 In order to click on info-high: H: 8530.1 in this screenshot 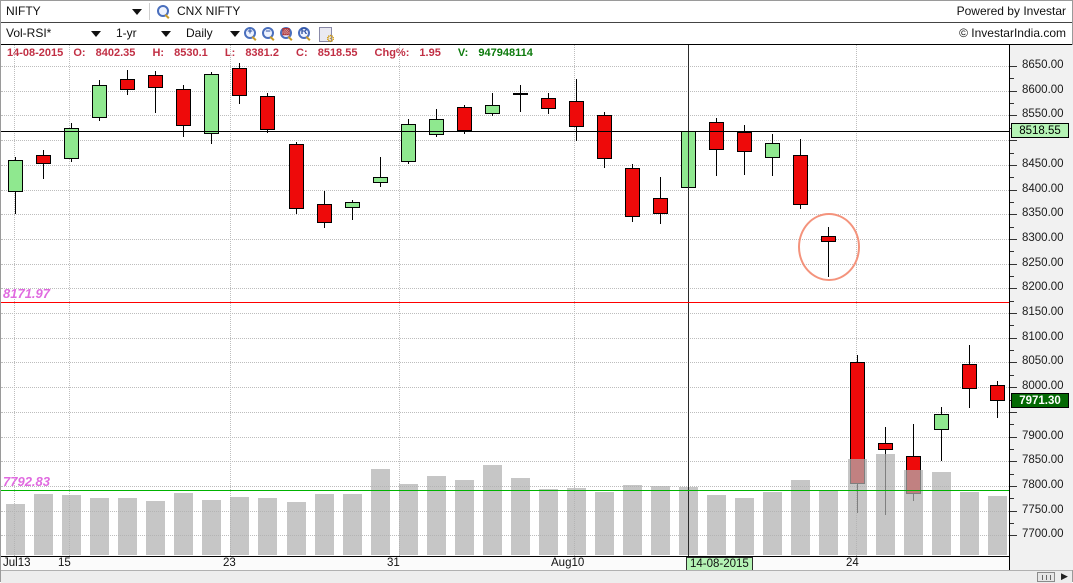, I will do `click(180, 53)`.